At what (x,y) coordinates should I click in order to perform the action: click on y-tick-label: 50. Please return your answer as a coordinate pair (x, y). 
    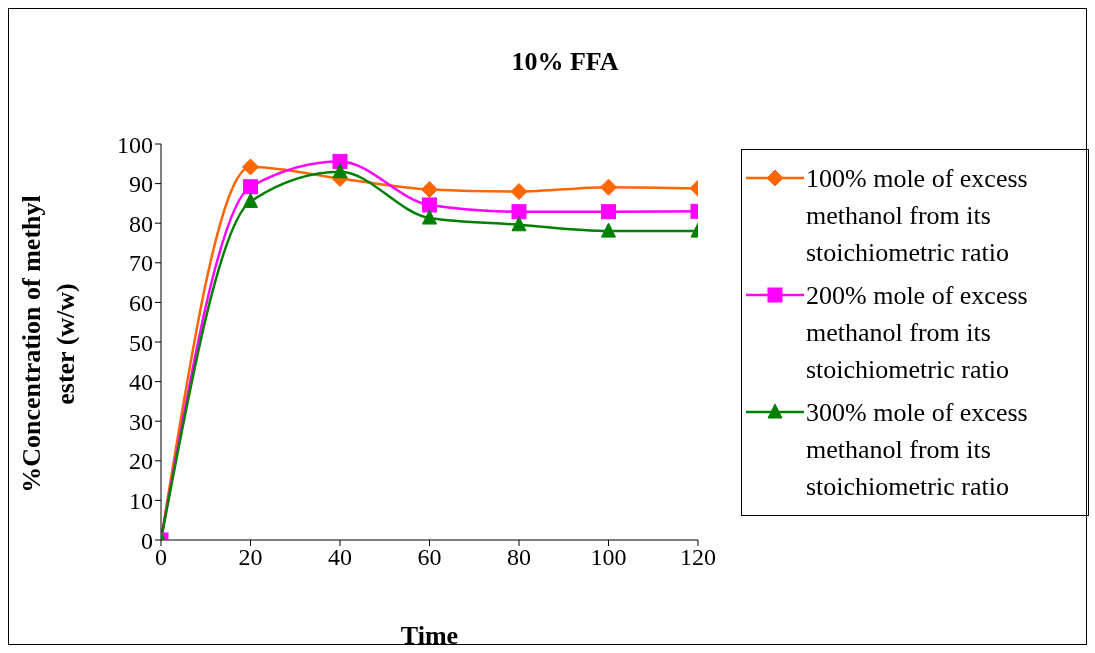
    Looking at the image, I should click on (141, 342).